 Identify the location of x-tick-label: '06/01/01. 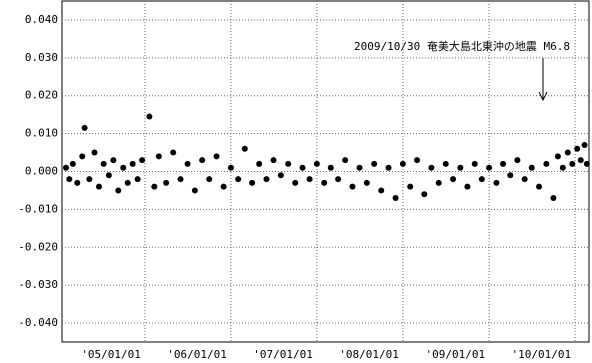
(197, 354).